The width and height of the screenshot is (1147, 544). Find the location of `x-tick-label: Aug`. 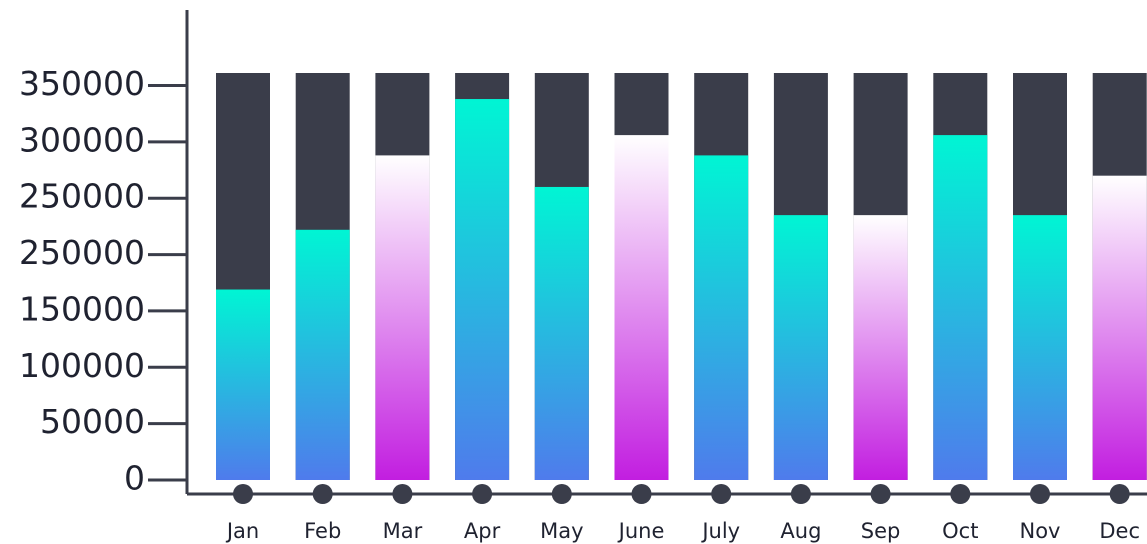

x-tick-label: Aug is located at coordinates (800, 531).